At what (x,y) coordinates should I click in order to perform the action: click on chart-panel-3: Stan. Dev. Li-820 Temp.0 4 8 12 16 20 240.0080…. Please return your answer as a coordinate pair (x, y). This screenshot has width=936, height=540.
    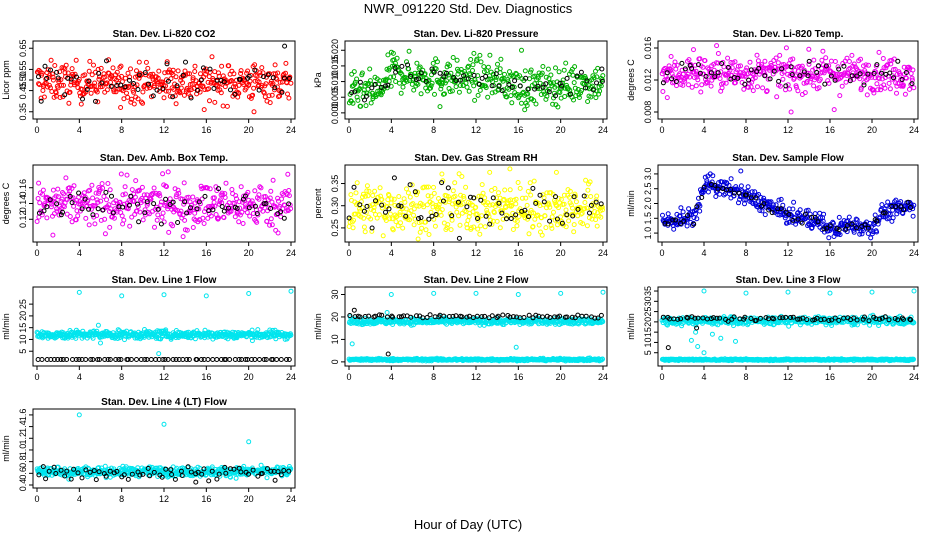
    Looking at the image, I should click on (772, 82).